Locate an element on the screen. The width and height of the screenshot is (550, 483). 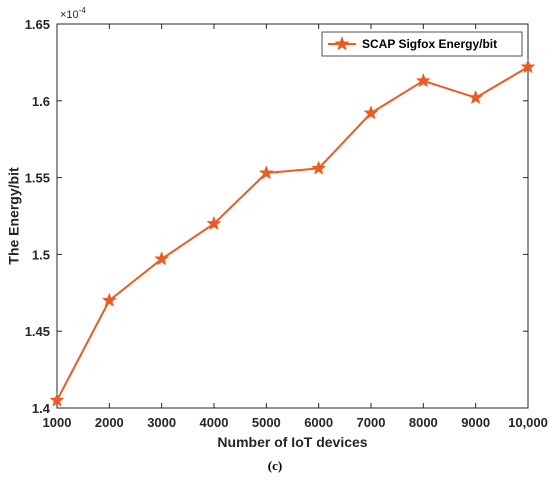
x-tick-label: 5000 is located at coordinates (266, 422).